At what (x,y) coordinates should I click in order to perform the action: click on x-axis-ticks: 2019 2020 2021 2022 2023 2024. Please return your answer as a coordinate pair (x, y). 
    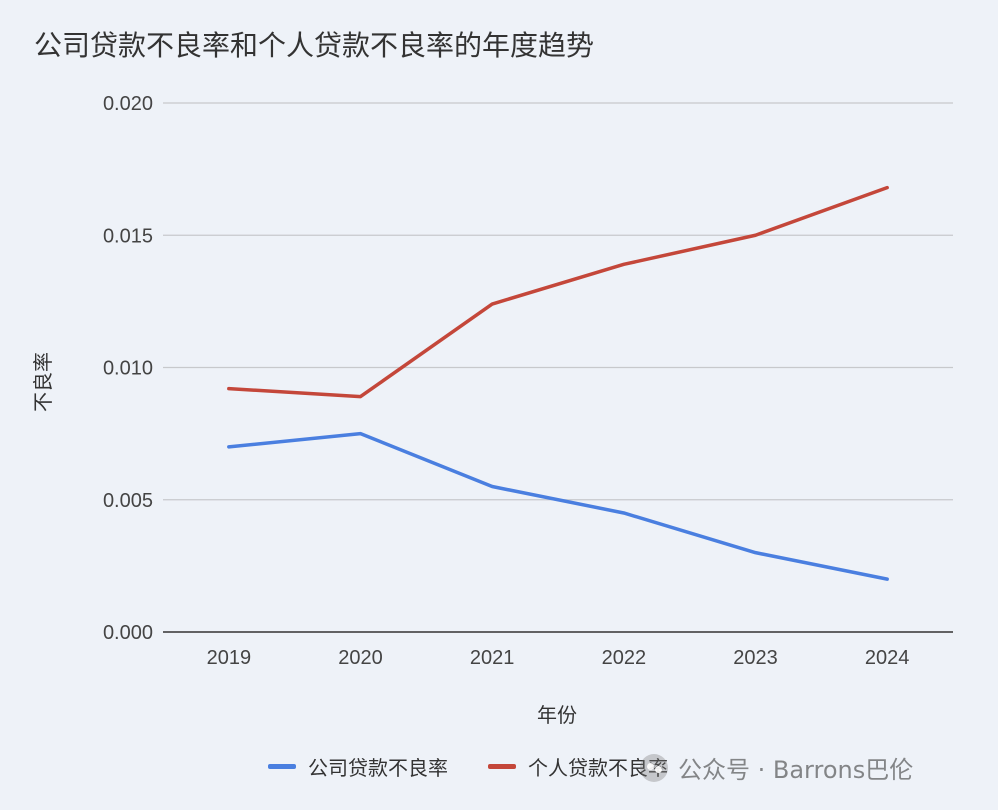
    Looking at the image, I should click on (558, 658).